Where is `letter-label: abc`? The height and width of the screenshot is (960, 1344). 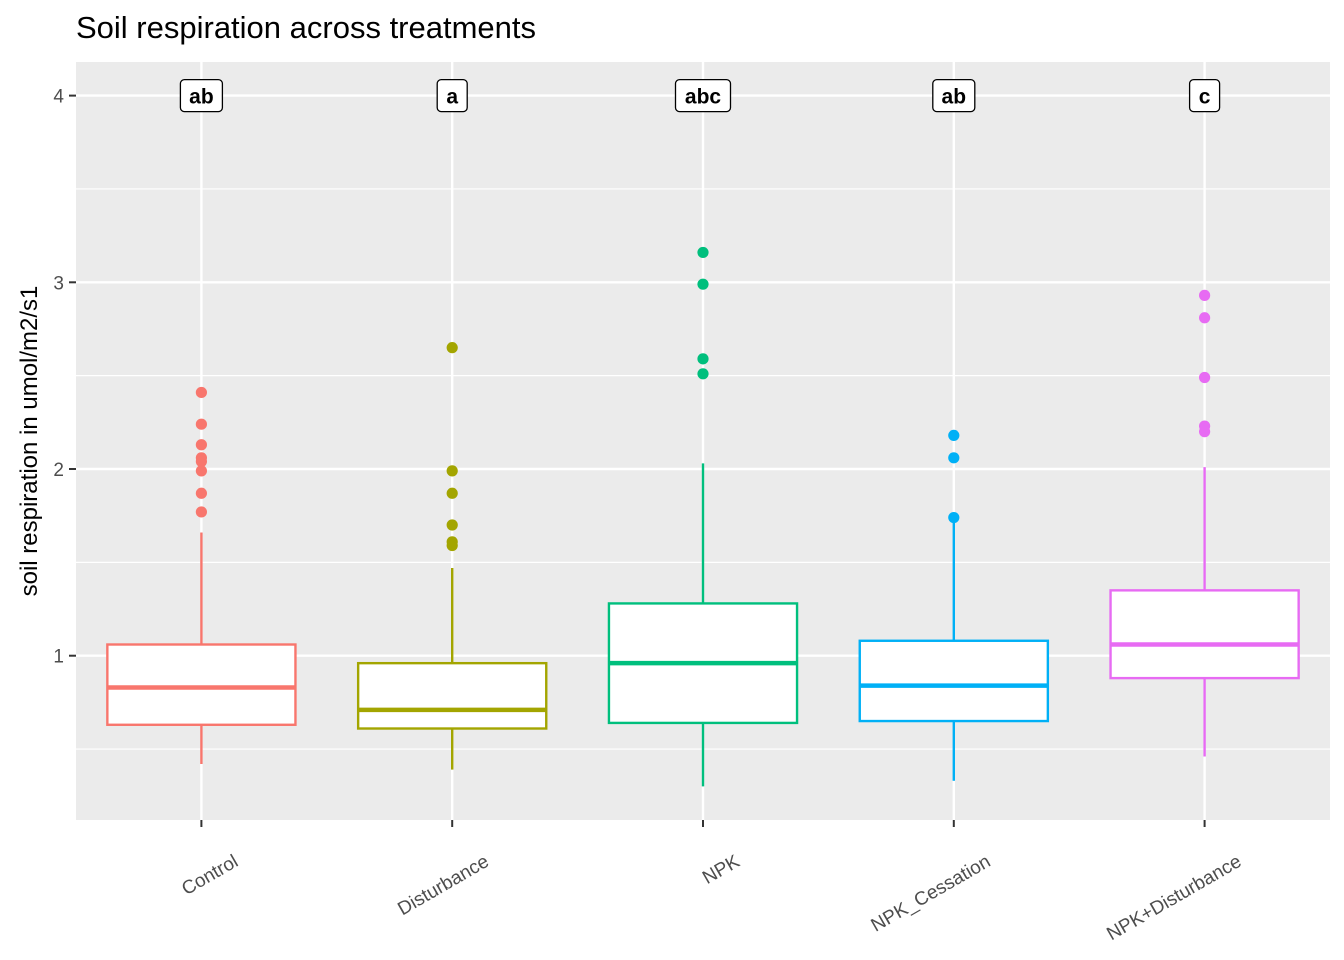 letter-label: abc is located at coordinates (703, 97).